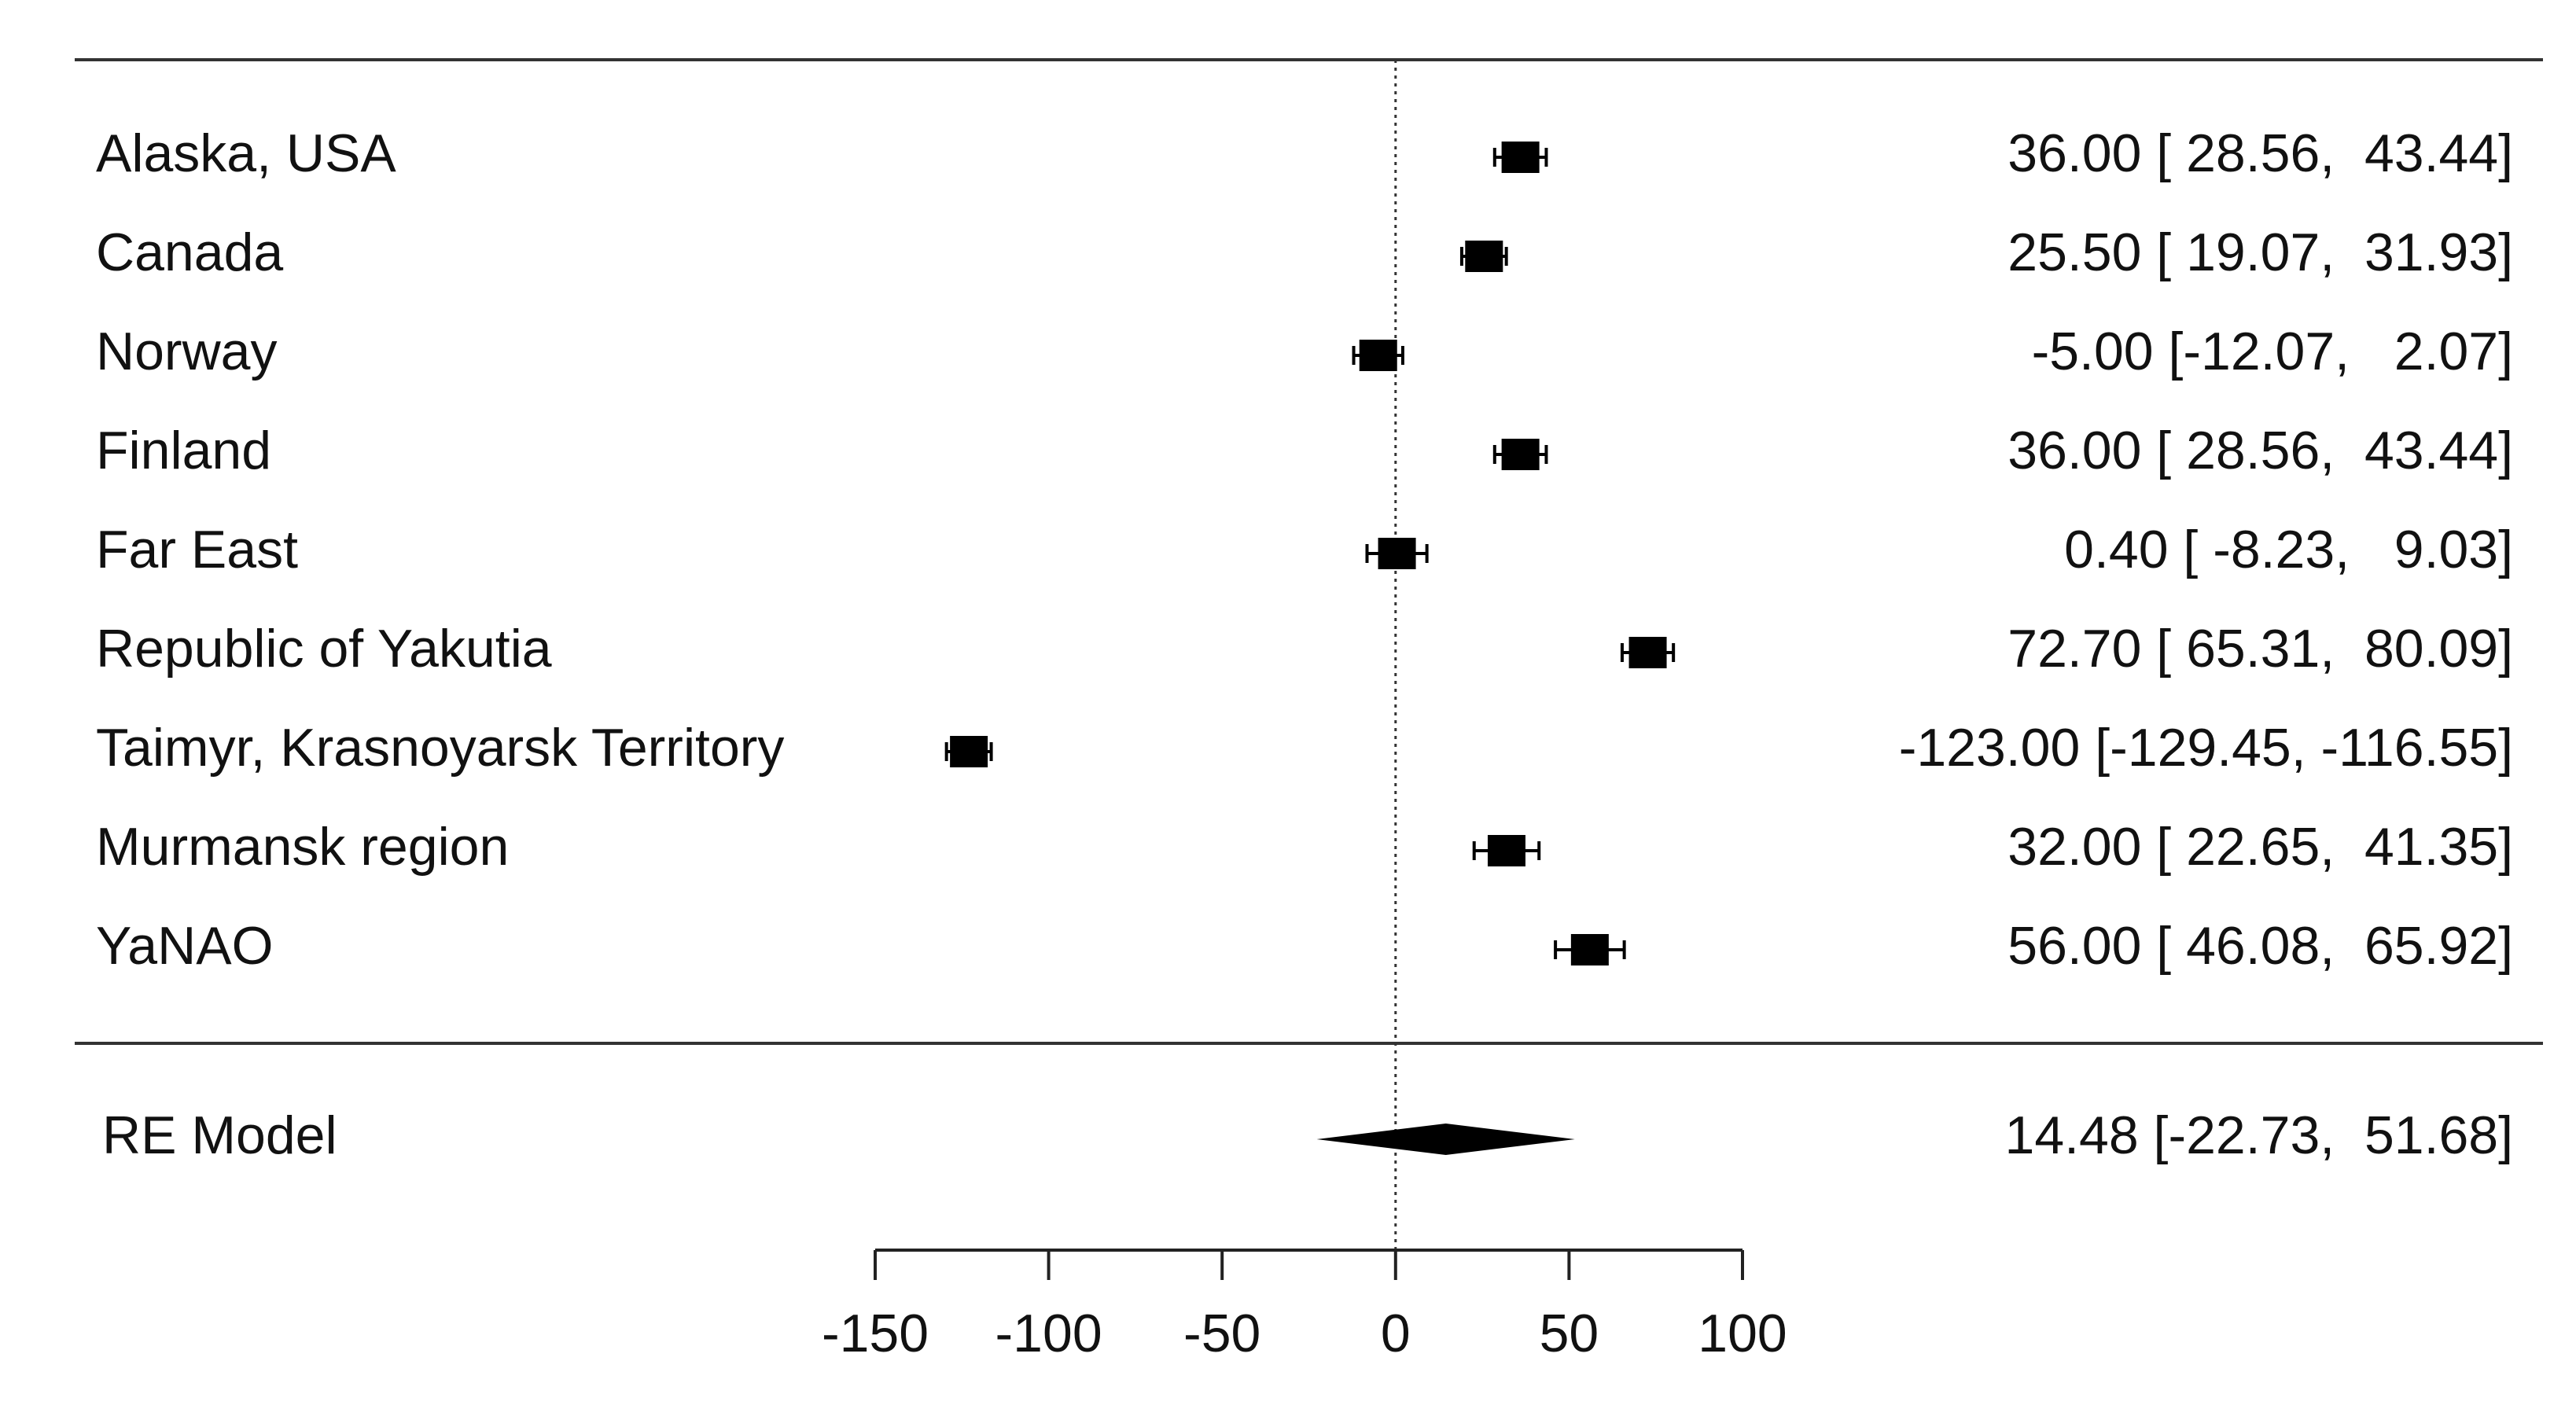  Describe the element at coordinates (2259, 1135) in the screenshot. I see `summary-estimate-label: 14.48 [-22.73, 51.68]` at that location.